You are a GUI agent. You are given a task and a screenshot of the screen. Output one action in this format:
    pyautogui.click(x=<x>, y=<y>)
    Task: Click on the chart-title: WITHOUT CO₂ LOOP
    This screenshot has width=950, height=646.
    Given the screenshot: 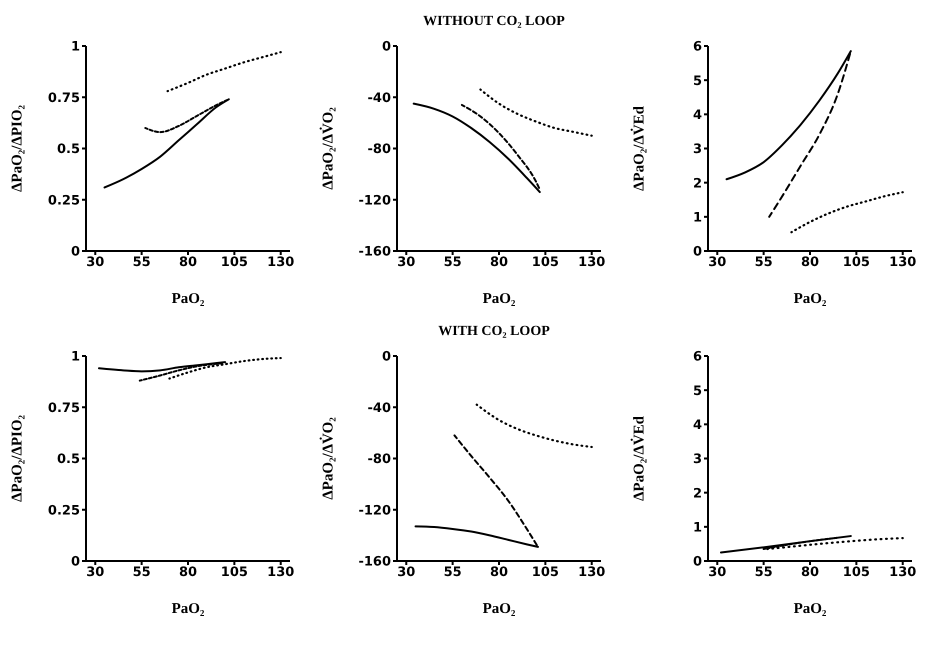 What is the action you would take?
    pyautogui.click(x=494, y=22)
    